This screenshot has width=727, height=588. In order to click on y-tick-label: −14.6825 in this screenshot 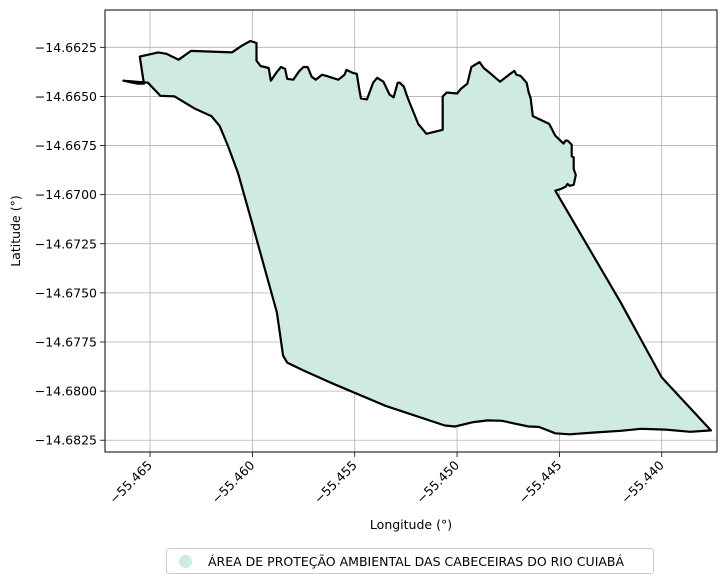, I will do `click(66, 440)`.